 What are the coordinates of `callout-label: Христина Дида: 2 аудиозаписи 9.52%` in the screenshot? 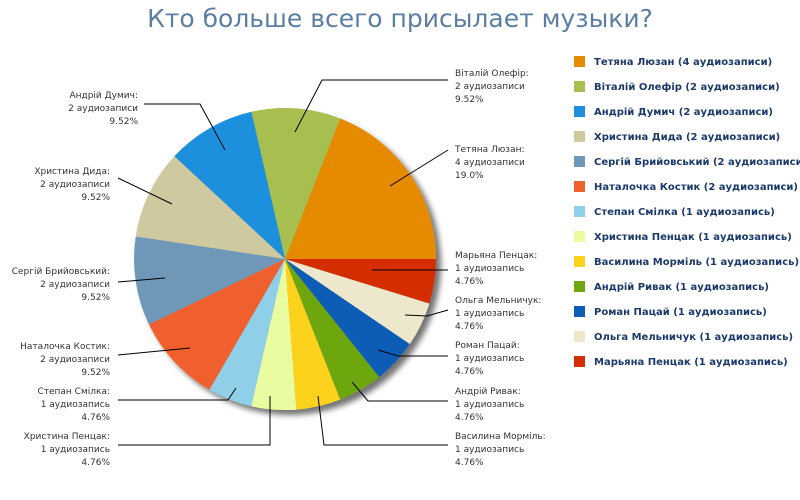 It's located at (72, 185).